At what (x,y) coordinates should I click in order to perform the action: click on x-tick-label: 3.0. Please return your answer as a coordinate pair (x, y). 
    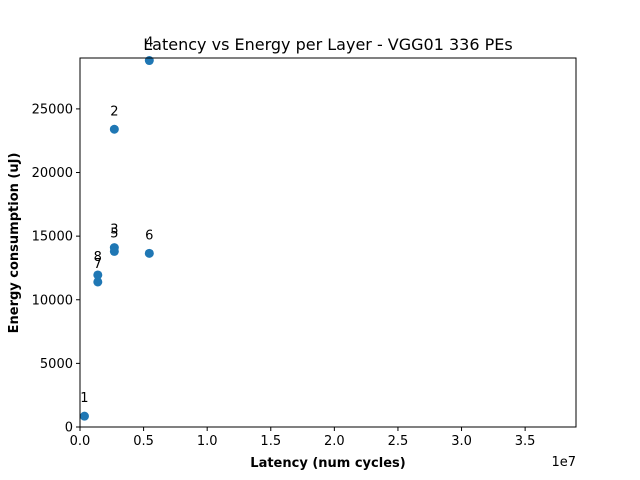
    Looking at the image, I should click on (461, 441).